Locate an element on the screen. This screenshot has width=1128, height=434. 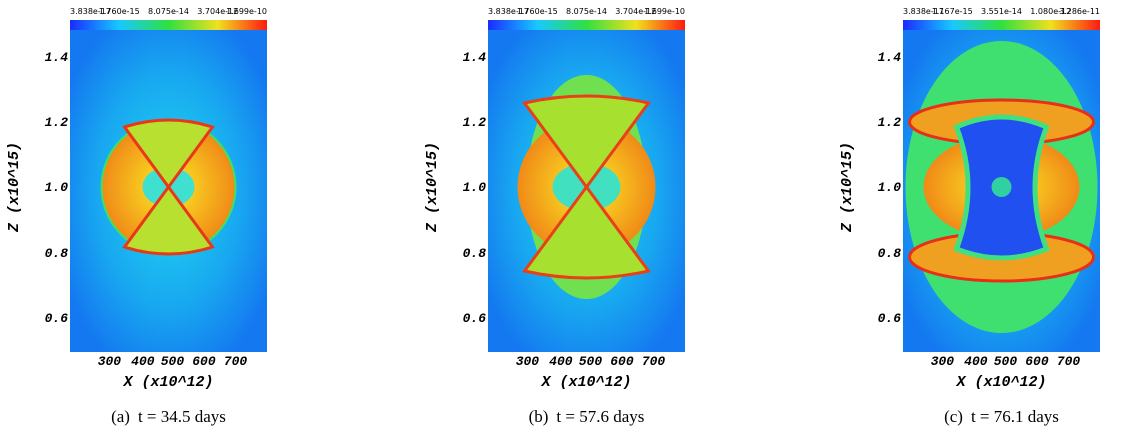
caption: (a) t = 34.5 days is located at coordinates (168, 416).